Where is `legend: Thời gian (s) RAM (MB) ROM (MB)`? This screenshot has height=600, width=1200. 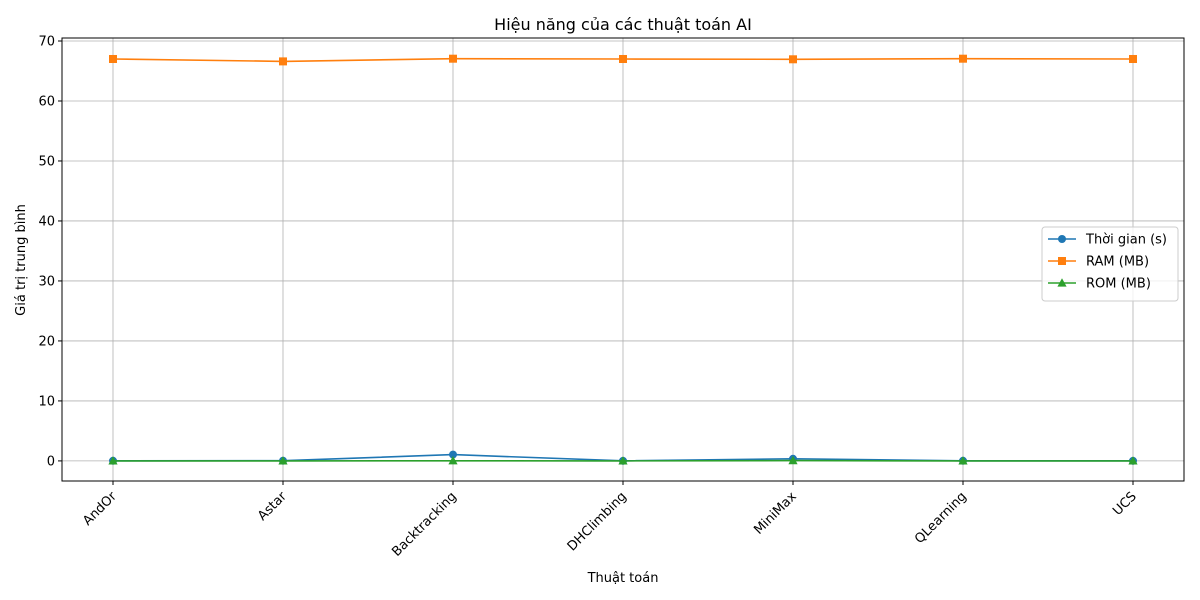
legend: Thời gian (s) RAM (MB) ROM (MB) is located at coordinates (1110, 264).